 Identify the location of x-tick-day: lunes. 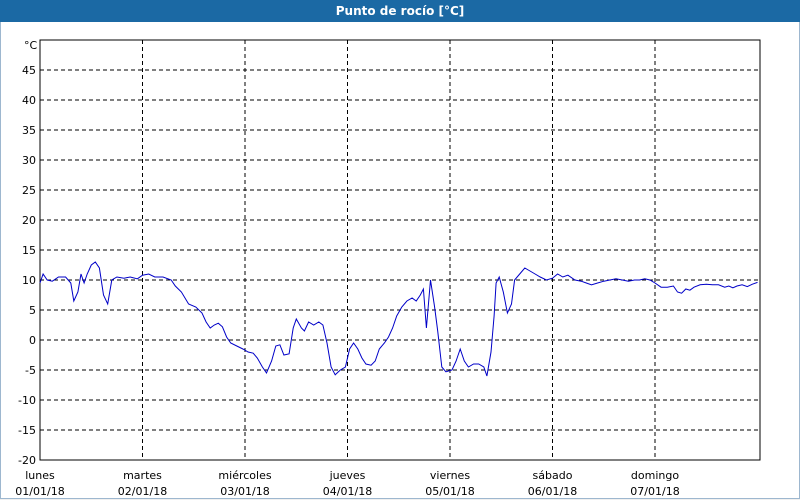
(40, 475).